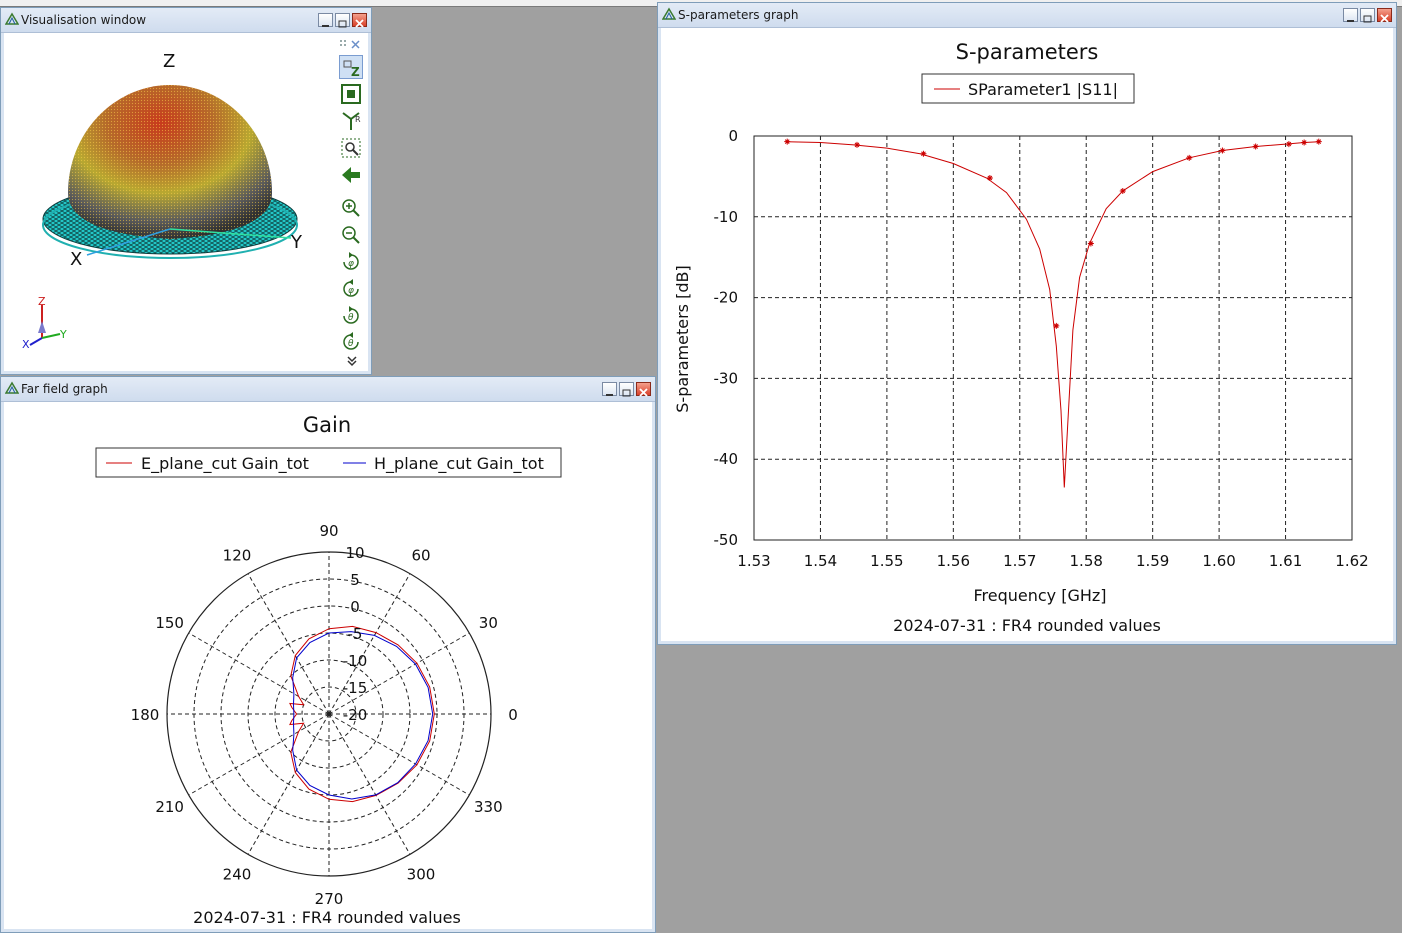 The height and width of the screenshot is (933, 1402). Describe the element at coordinates (351, 175) in the screenshot. I see `back-arrow-icon` at that location.